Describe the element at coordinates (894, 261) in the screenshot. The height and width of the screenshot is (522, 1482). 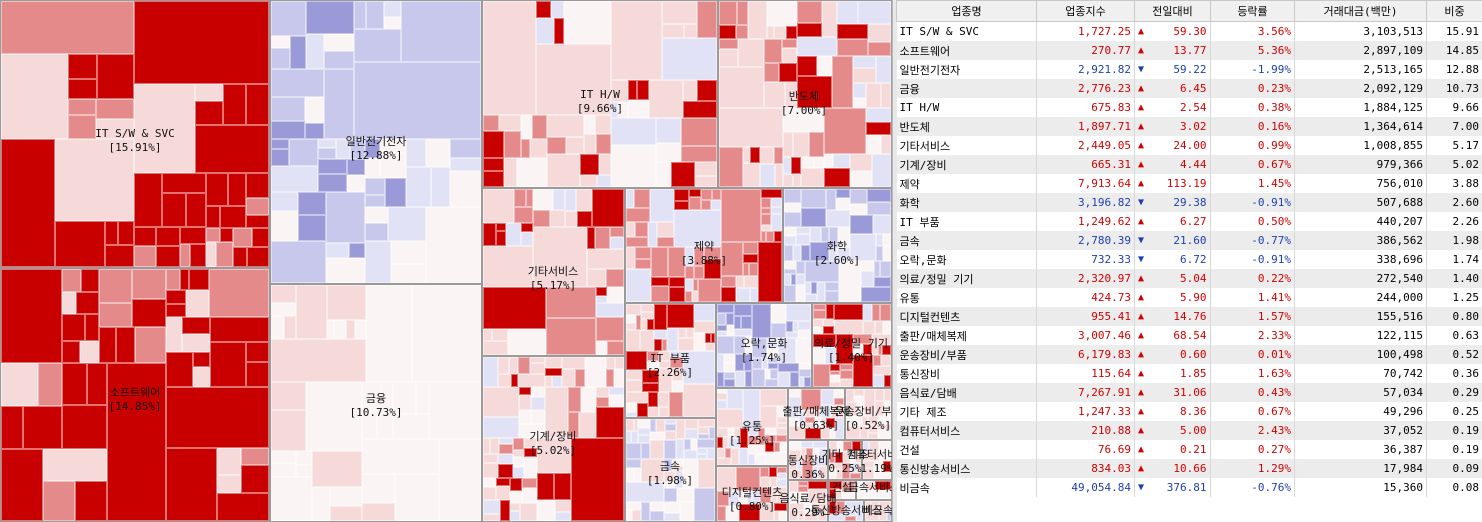
I see `panel-splitter` at that location.